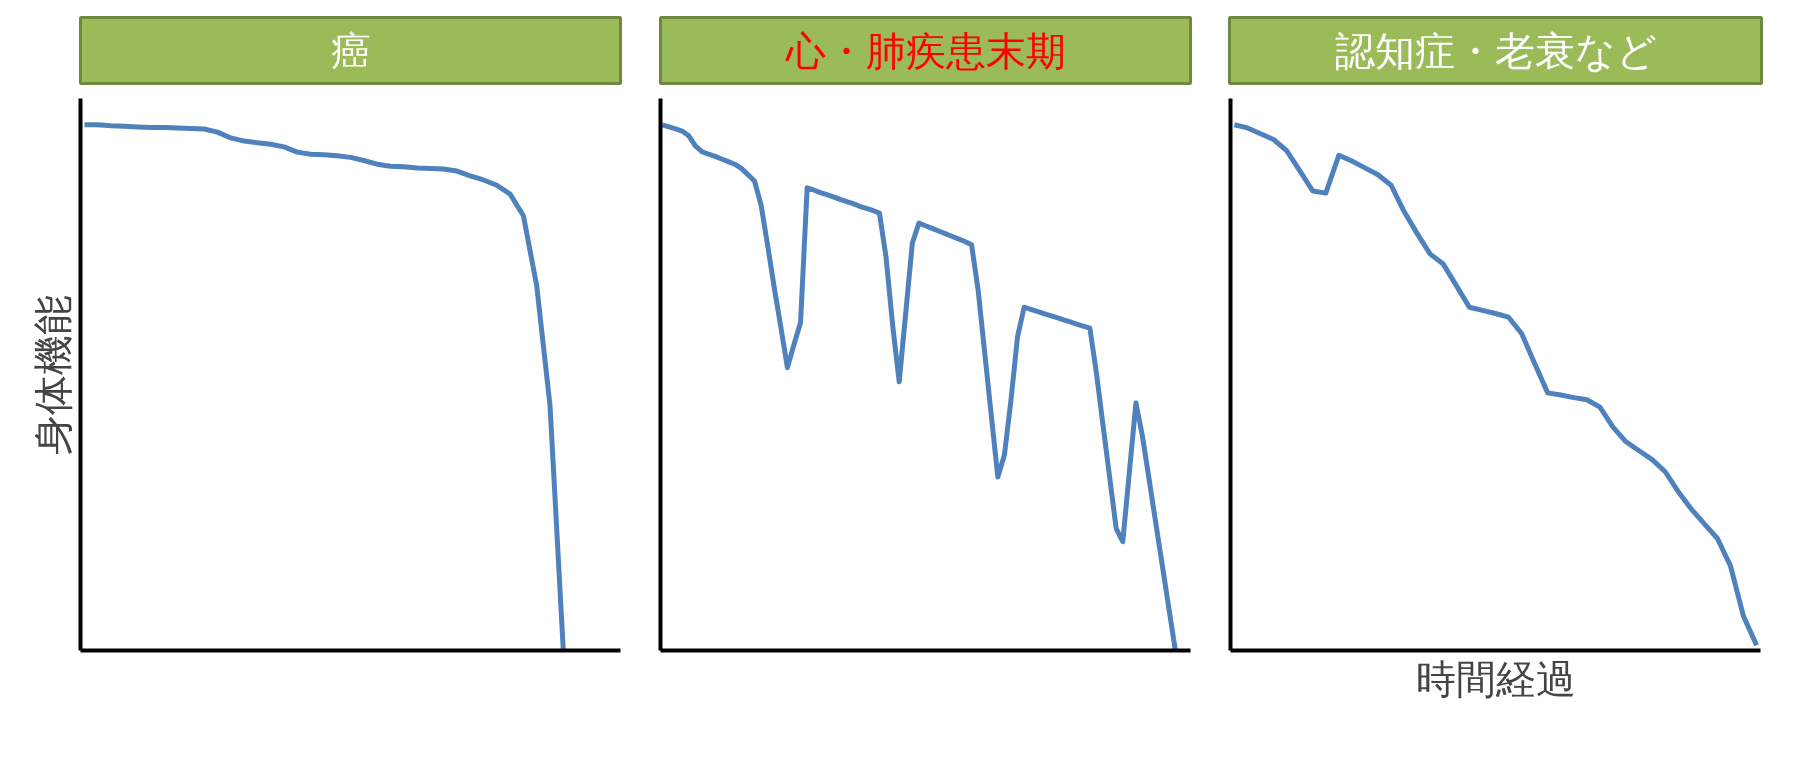  Describe the element at coordinates (1495, 50) in the screenshot. I see `chart-title: 認知症・老衰など` at that location.